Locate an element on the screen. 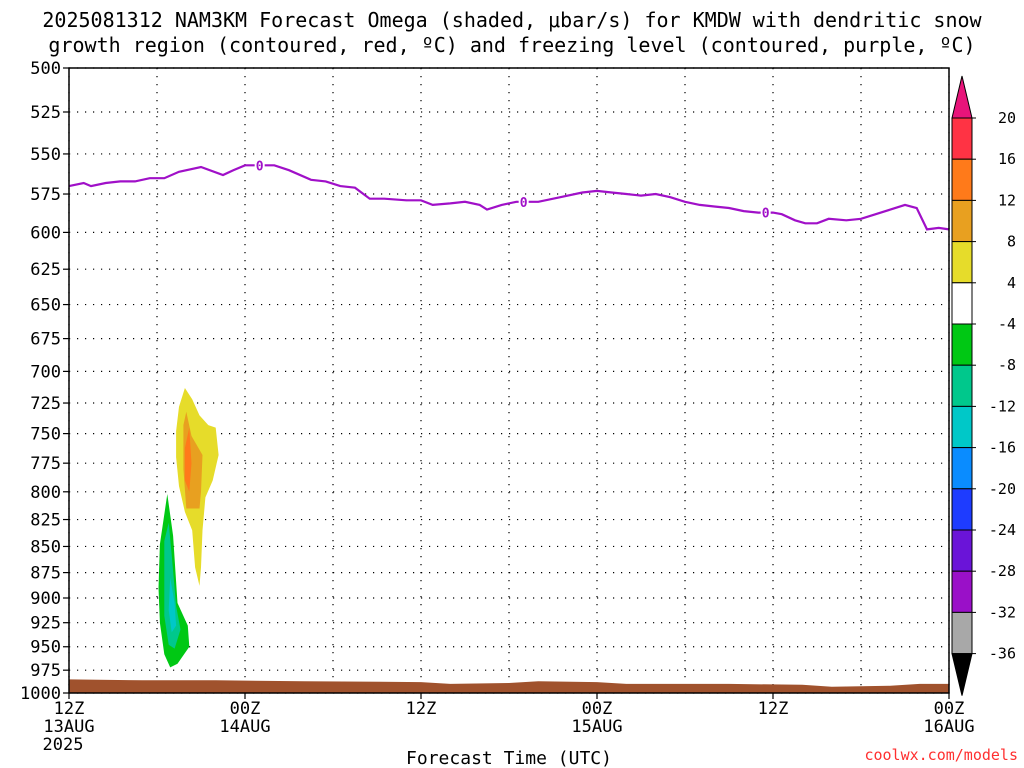  colorbar-top-arrow is located at coordinates (962, 97).